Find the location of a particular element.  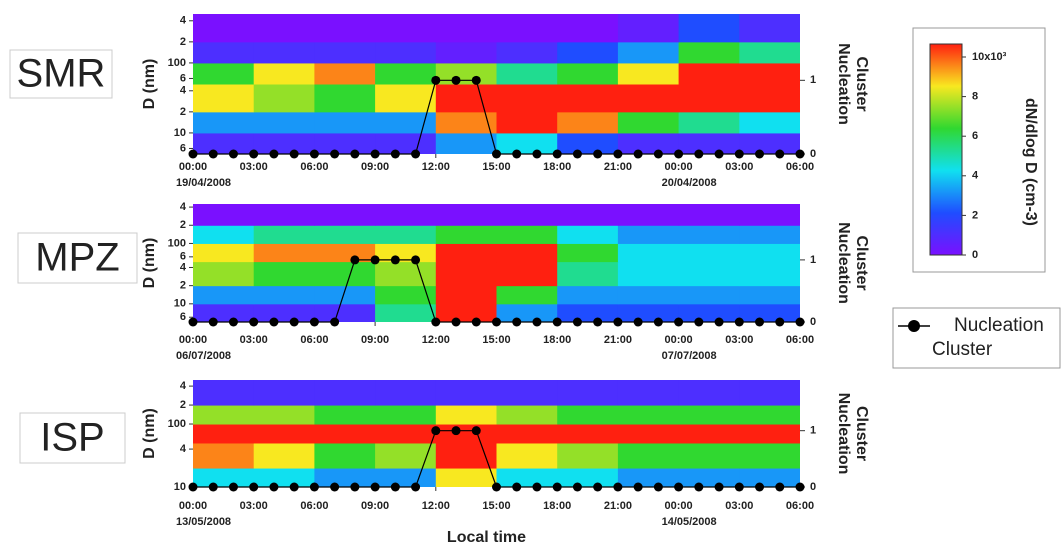

y-axis-label: D (nm) is located at coordinates (149, 263).